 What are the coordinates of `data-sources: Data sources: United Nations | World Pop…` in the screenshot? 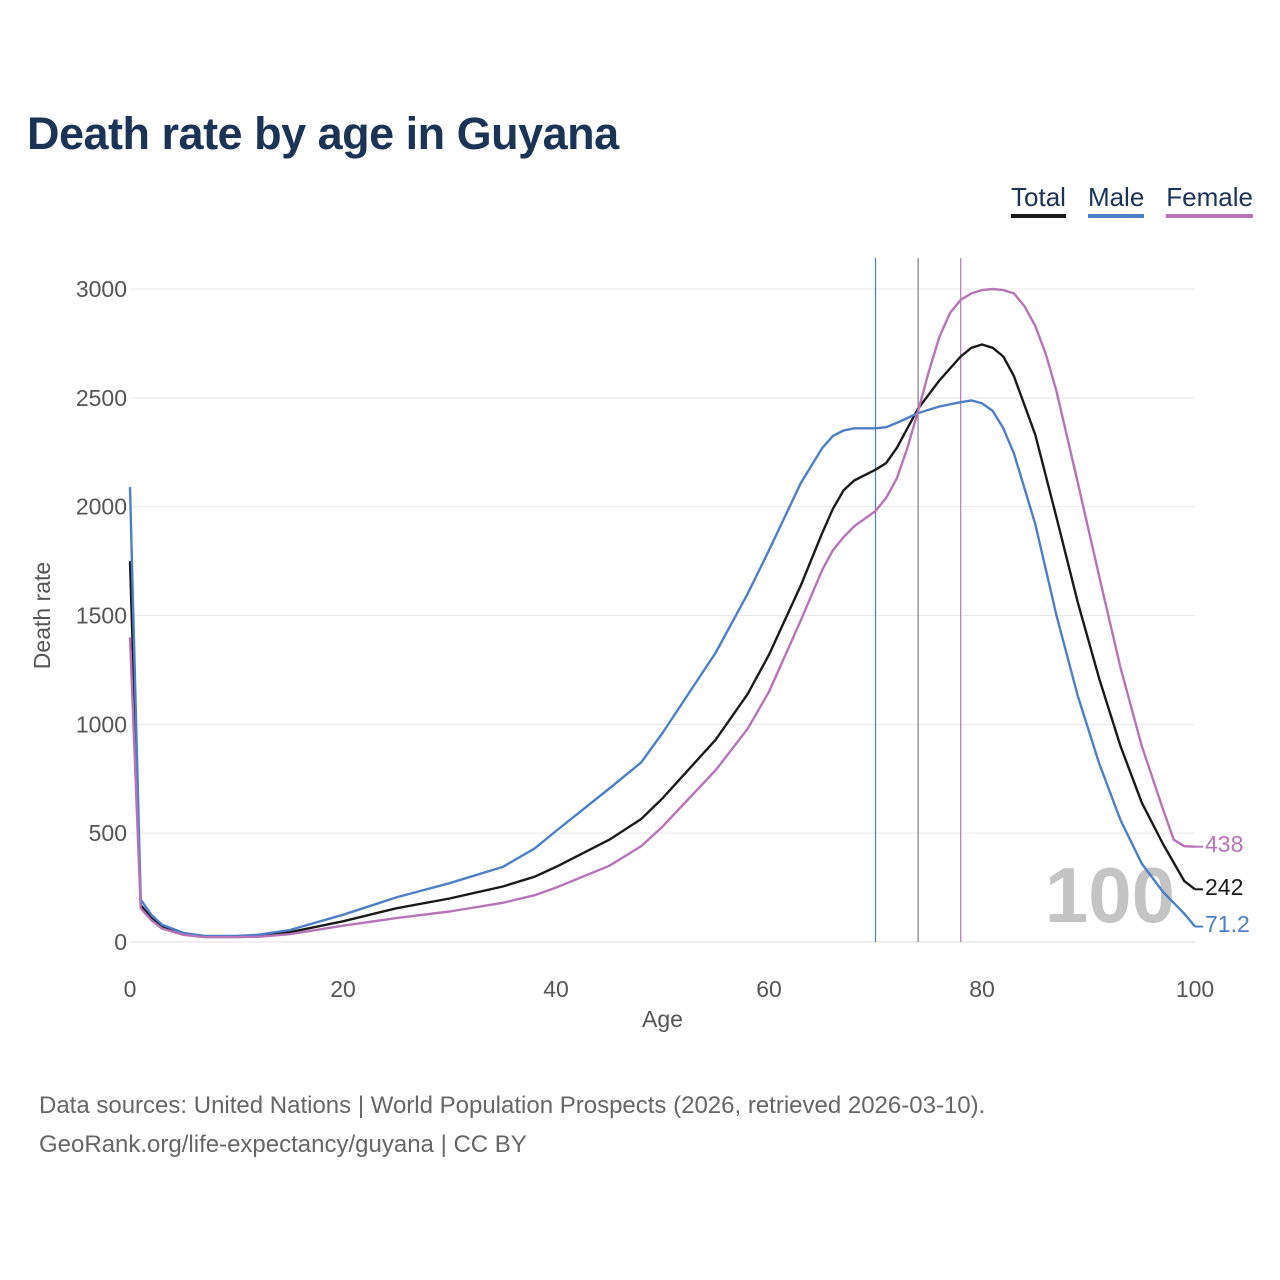 It's located at (512, 1105).